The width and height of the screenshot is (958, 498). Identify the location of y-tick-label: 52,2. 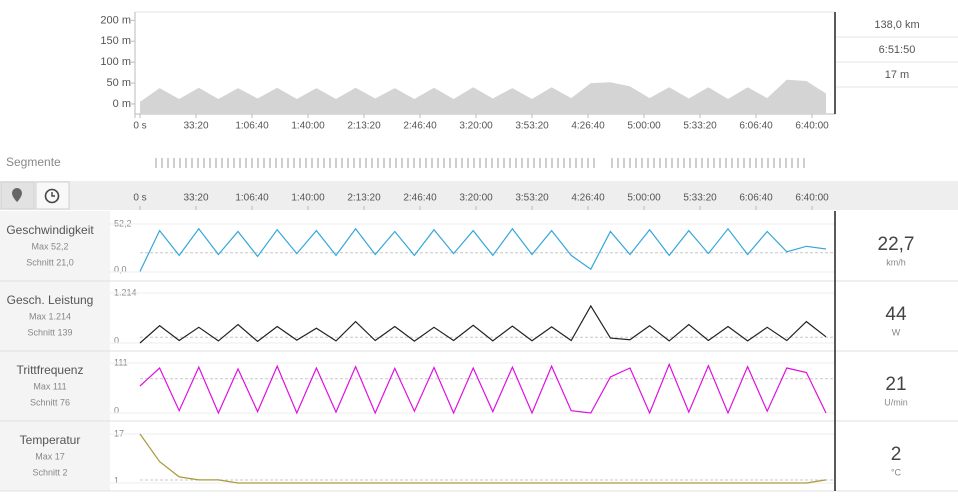
(123, 223).